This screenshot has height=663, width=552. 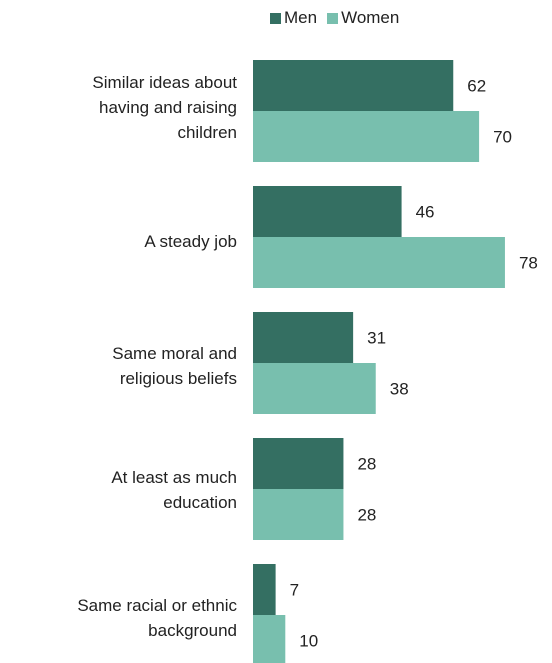 I want to click on legend-item-men: Men, so click(x=293, y=18).